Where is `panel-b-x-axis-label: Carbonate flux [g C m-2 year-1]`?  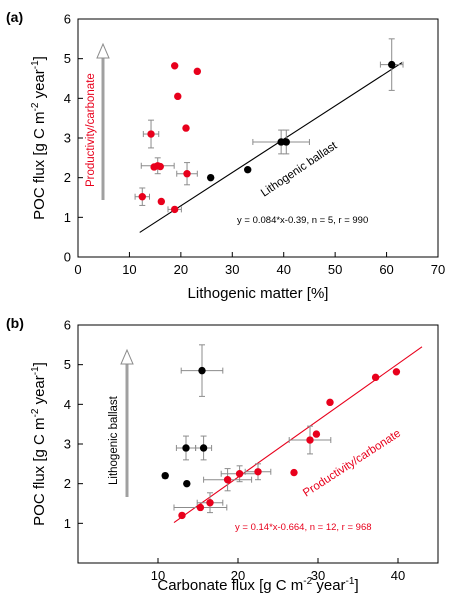
panel-b-x-axis-label: Carbonate flux [g C m-2 year-1] is located at coordinates (257, 585).